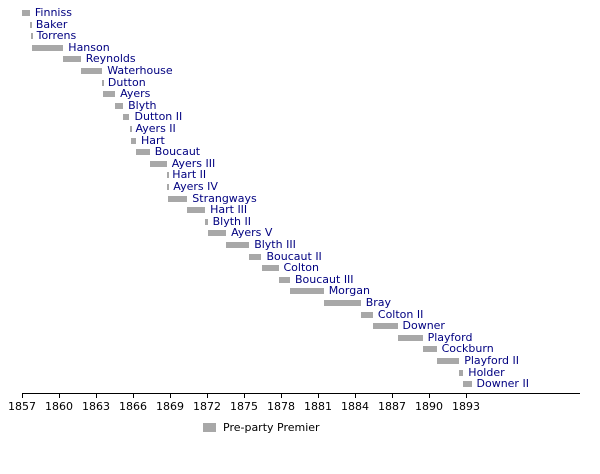 This screenshot has height=474, width=600. I want to click on premier-label: Hart III, so click(229, 210).